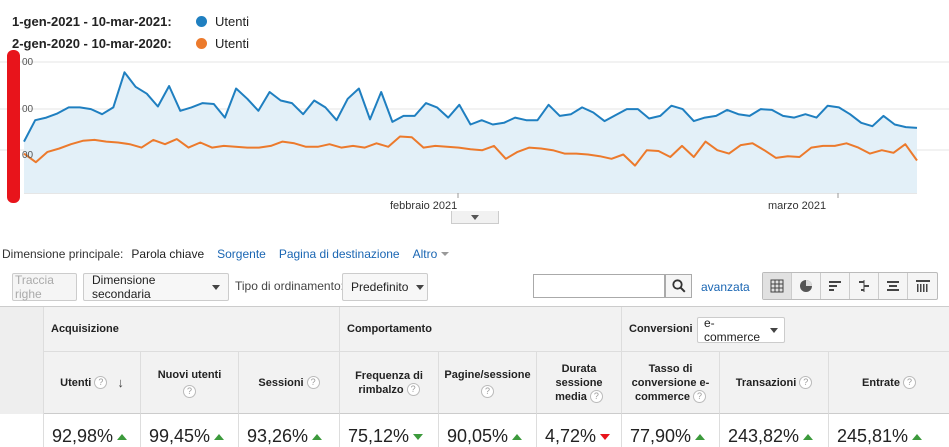  Describe the element at coordinates (571, 436) in the screenshot. I see `total-duration-value: 4,72%` at that location.